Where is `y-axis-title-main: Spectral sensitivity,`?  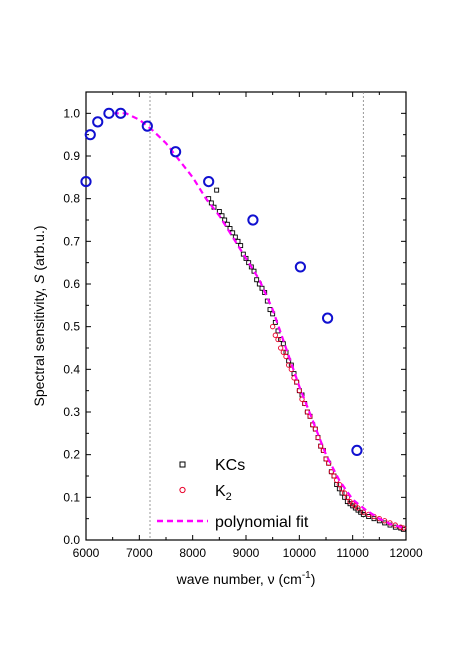 y-axis-title-main: Spectral sensitivity, is located at coordinates (39, 345).